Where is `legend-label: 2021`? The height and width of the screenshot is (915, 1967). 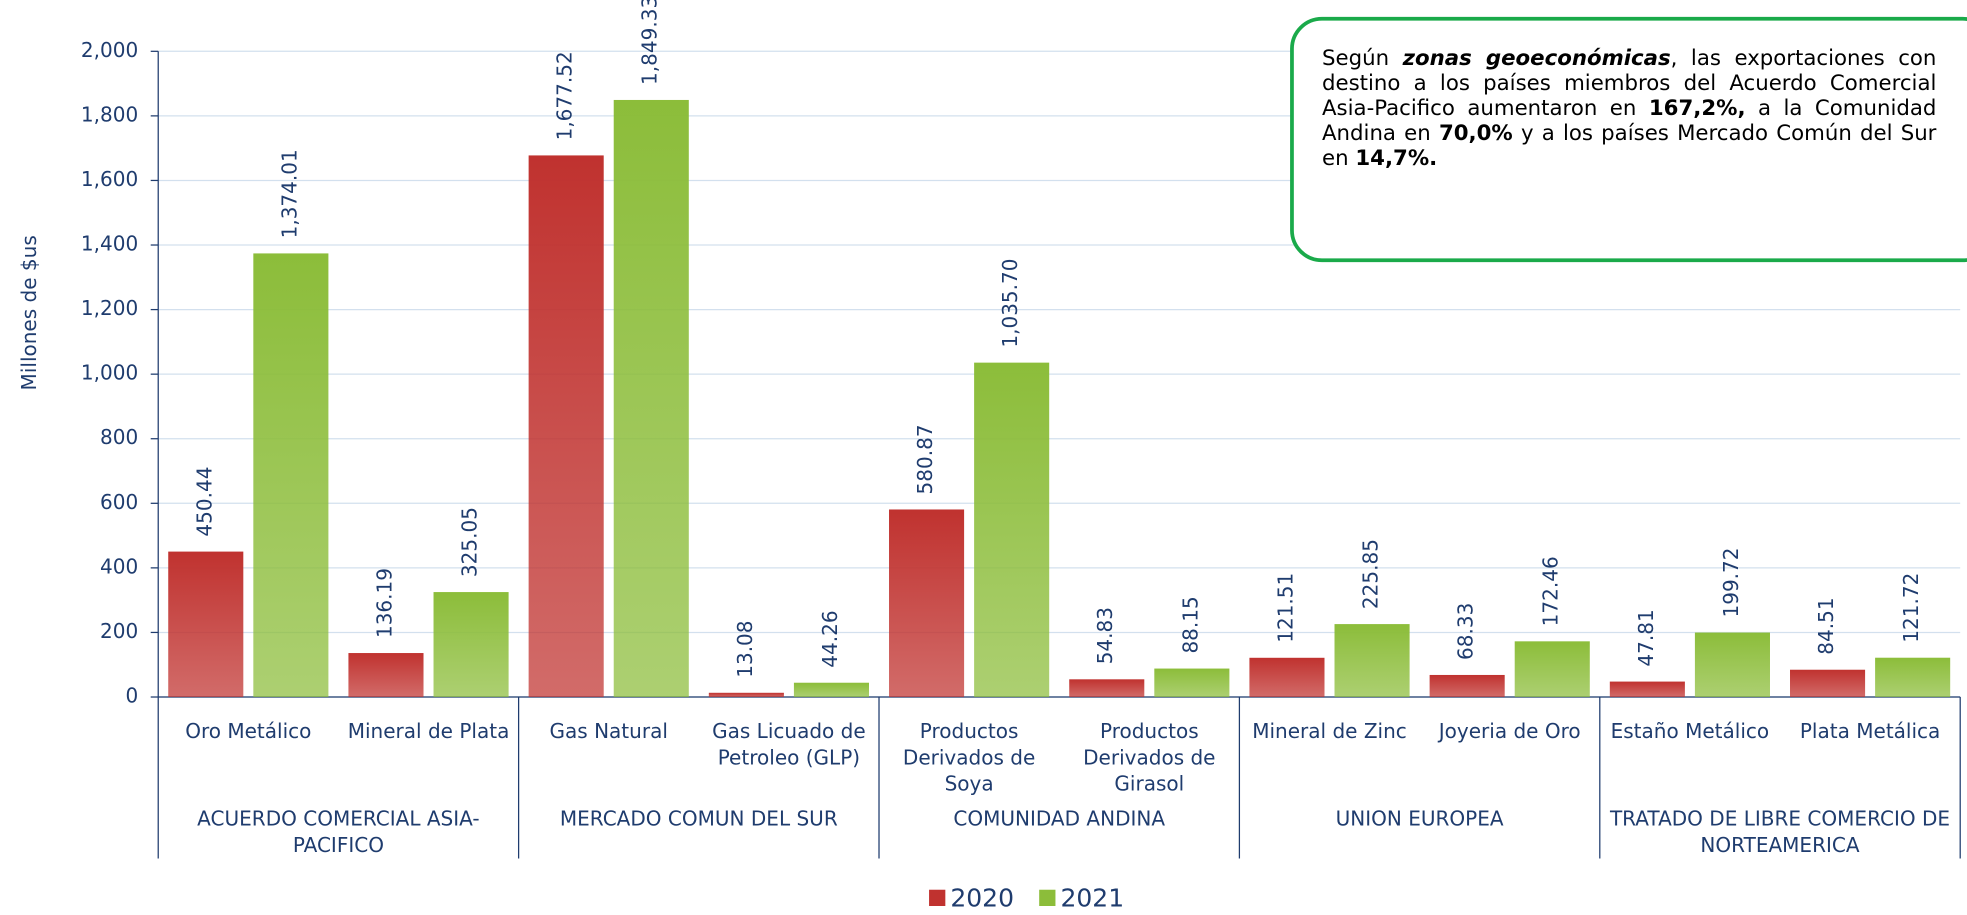
legend-label: 2021 is located at coordinates (1092, 897).